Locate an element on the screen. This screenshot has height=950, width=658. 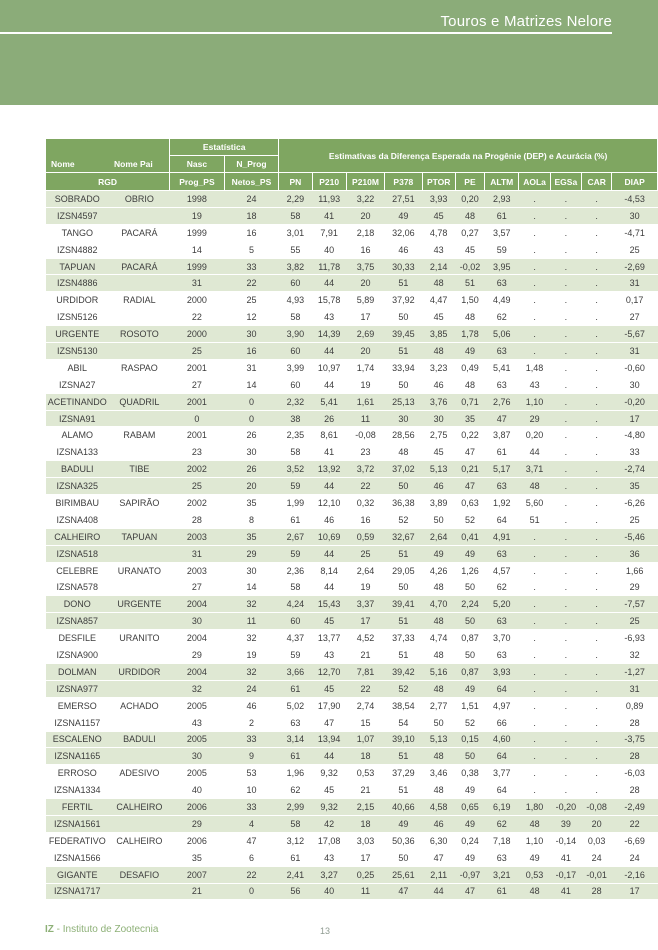
cell-acc-5: 52 is located at coordinates (403, 688).